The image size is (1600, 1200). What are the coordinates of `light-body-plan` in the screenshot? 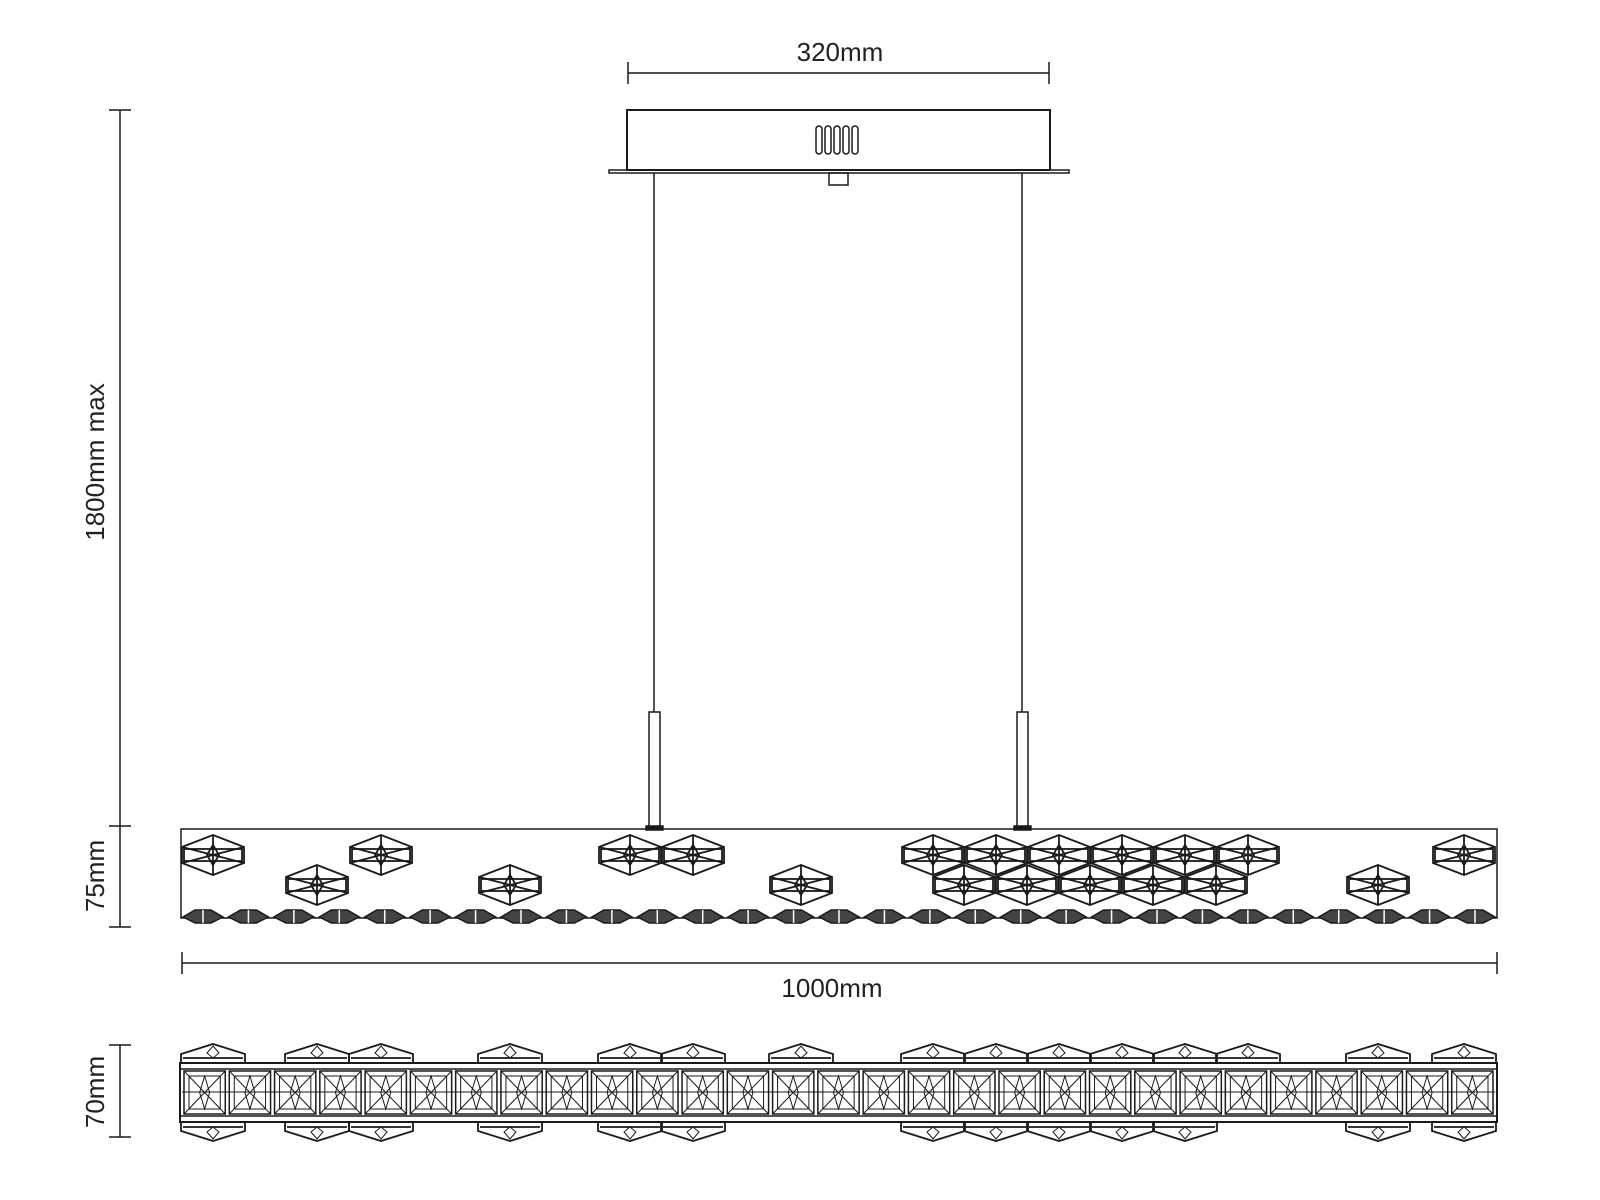 It's located at (838, 1092).